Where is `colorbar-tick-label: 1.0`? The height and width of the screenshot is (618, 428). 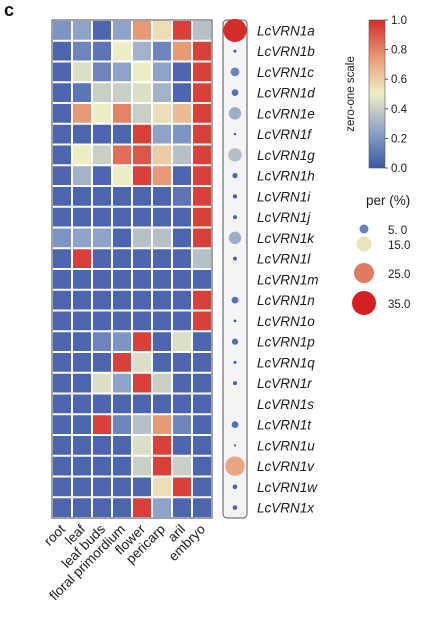
colorbar-tick-label: 1.0 is located at coordinates (399, 21).